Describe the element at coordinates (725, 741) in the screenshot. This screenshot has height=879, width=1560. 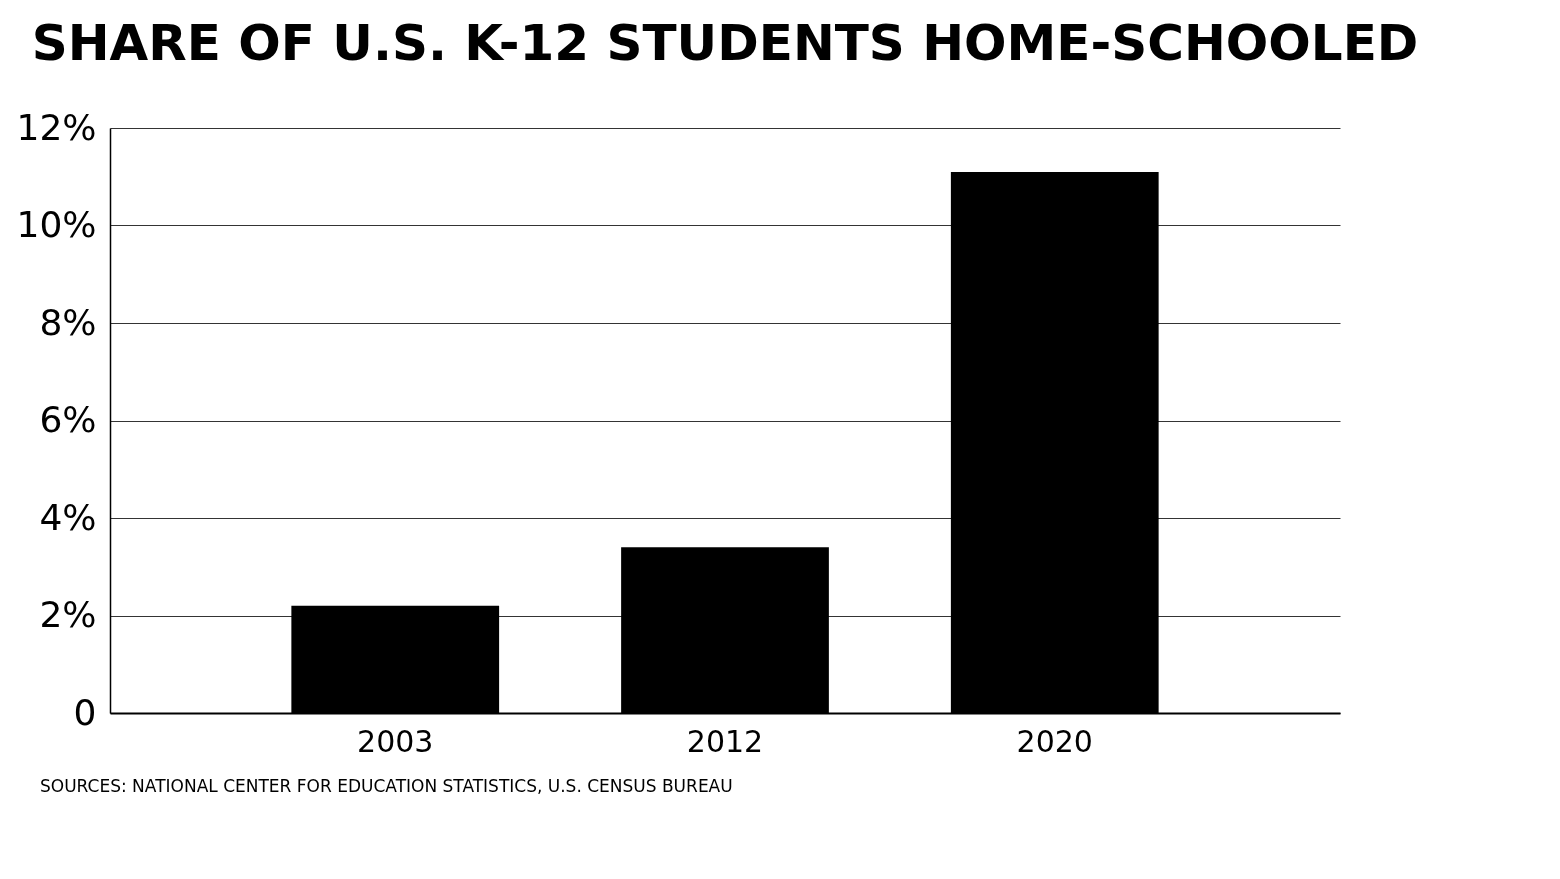
I see `x-tick-label: 2012` at that location.